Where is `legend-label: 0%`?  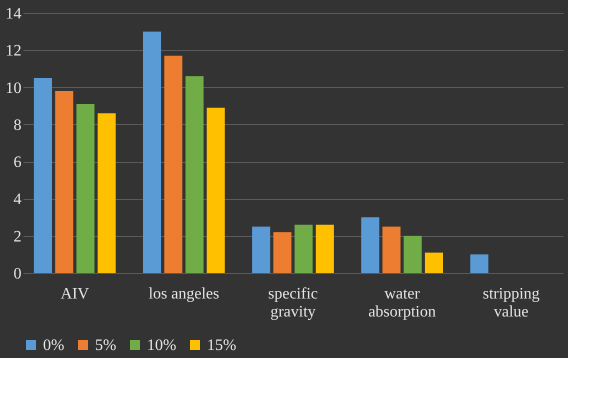
legend-label: 0% is located at coordinates (53, 345).